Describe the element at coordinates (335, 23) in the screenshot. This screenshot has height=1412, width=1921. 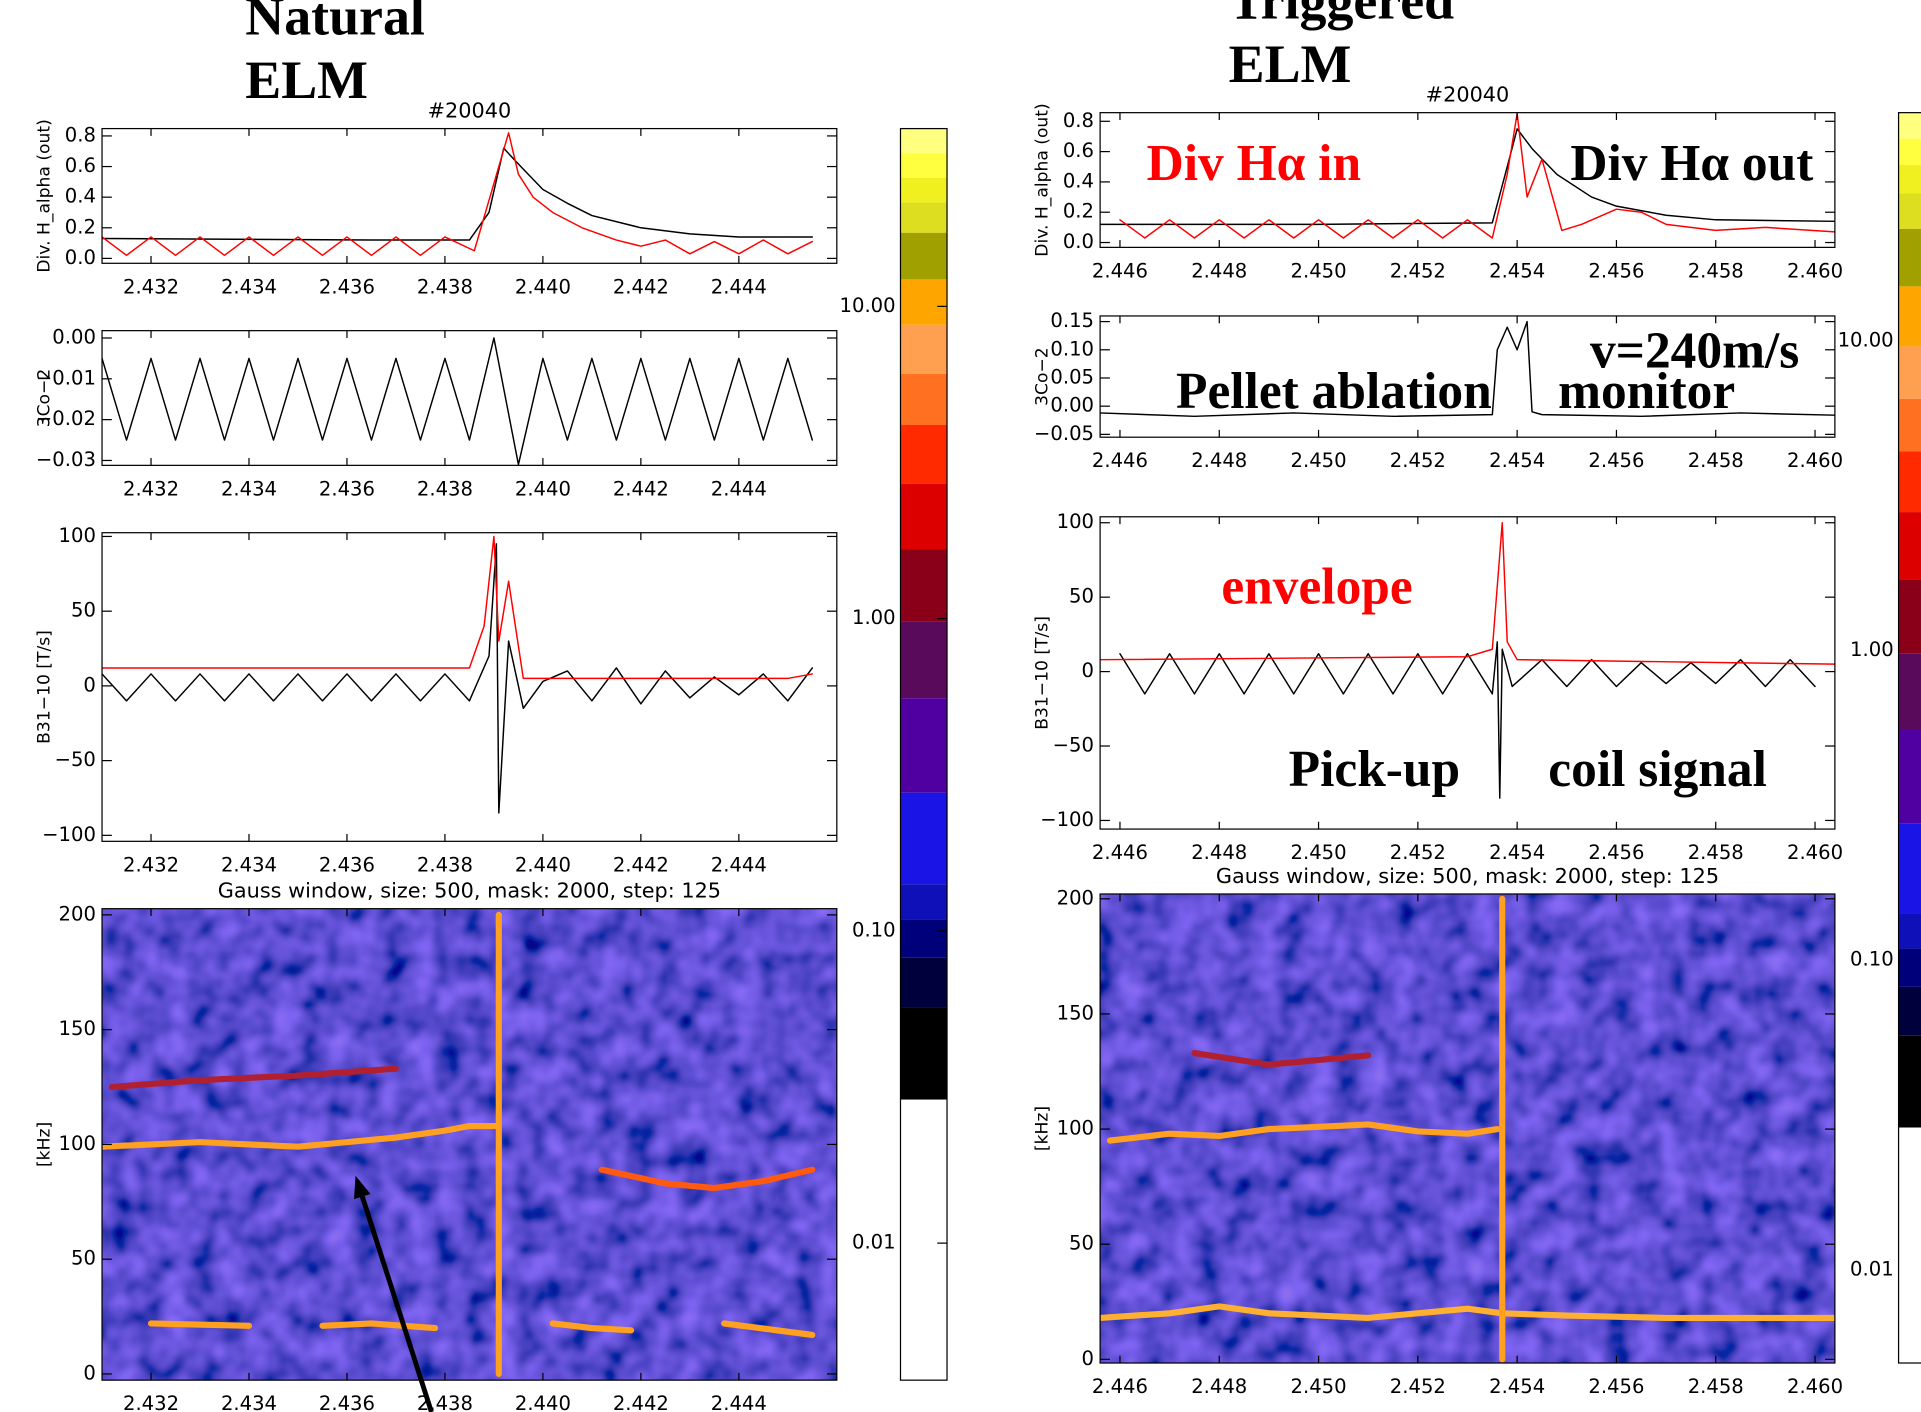
I see `heading: Natural` at that location.